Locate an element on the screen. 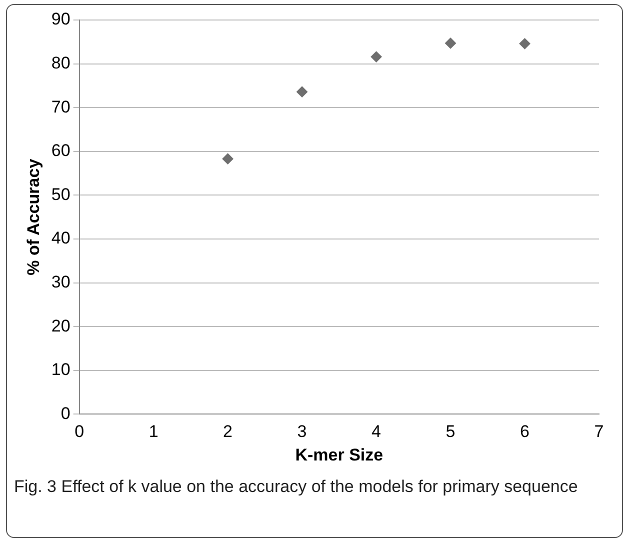  y-tick-label: 90 is located at coordinates (60, 19).